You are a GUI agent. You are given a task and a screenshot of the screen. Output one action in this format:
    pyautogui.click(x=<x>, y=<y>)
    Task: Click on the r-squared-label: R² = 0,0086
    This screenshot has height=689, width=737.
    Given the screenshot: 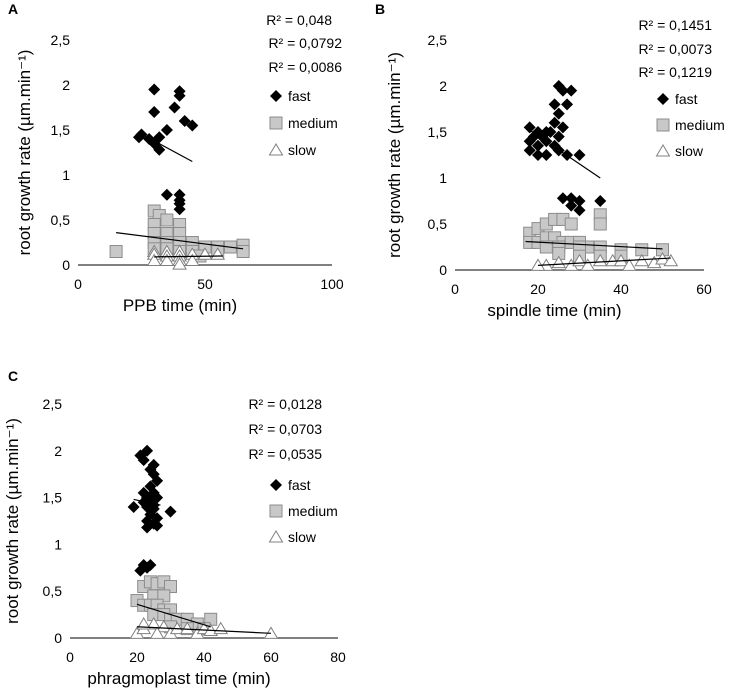 What is the action you would take?
    pyautogui.click(x=305, y=67)
    